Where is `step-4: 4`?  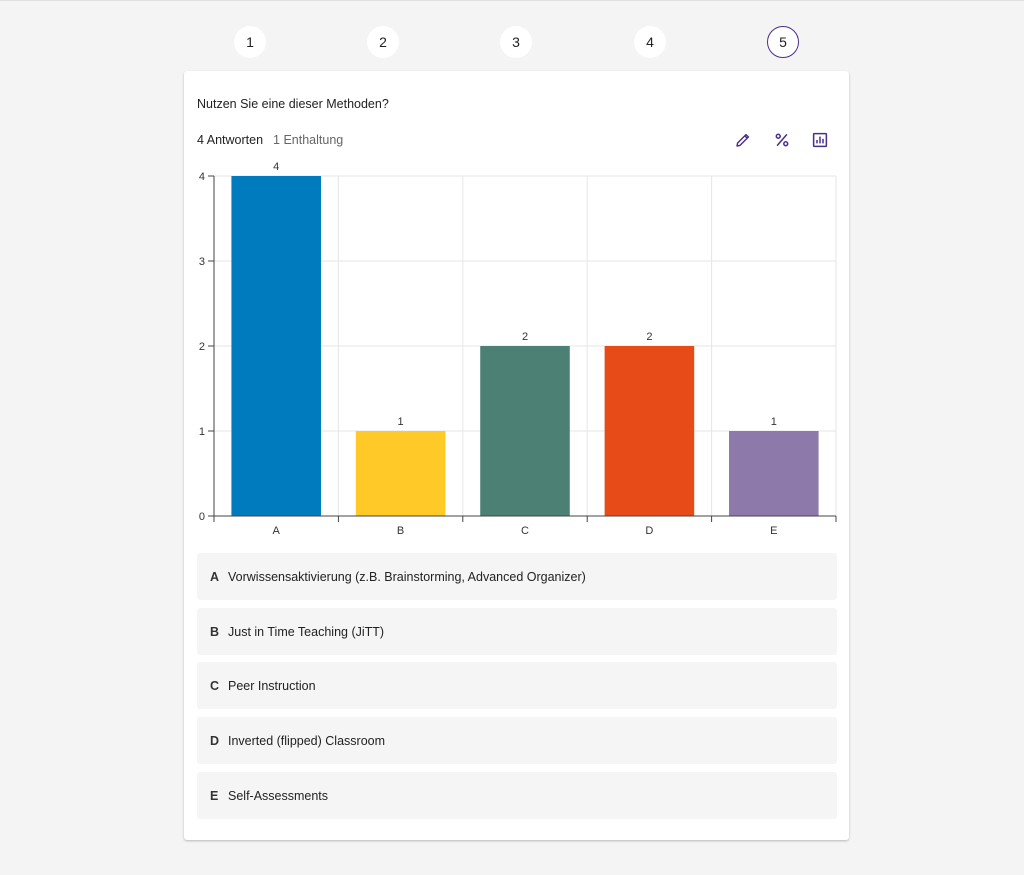 step-4: 4 is located at coordinates (650, 42).